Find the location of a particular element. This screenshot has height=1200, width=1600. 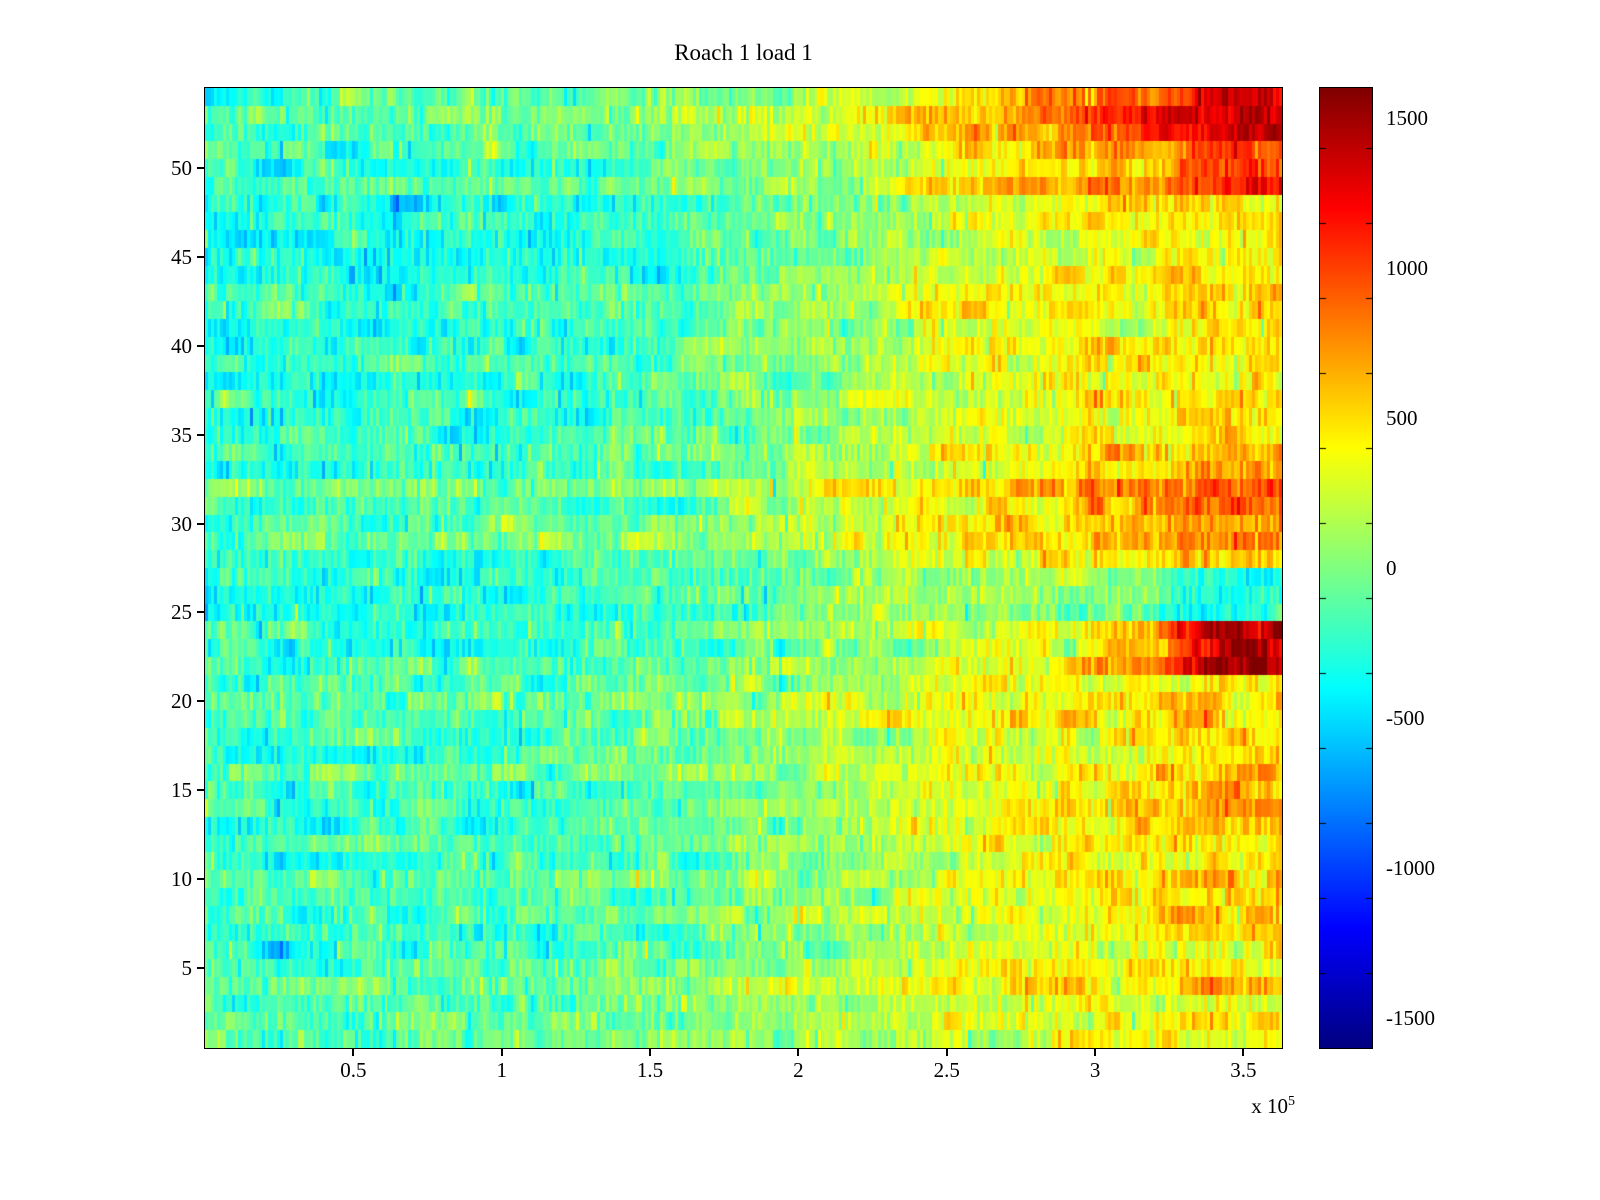

y-tick-label: 30 is located at coordinates (181, 523).